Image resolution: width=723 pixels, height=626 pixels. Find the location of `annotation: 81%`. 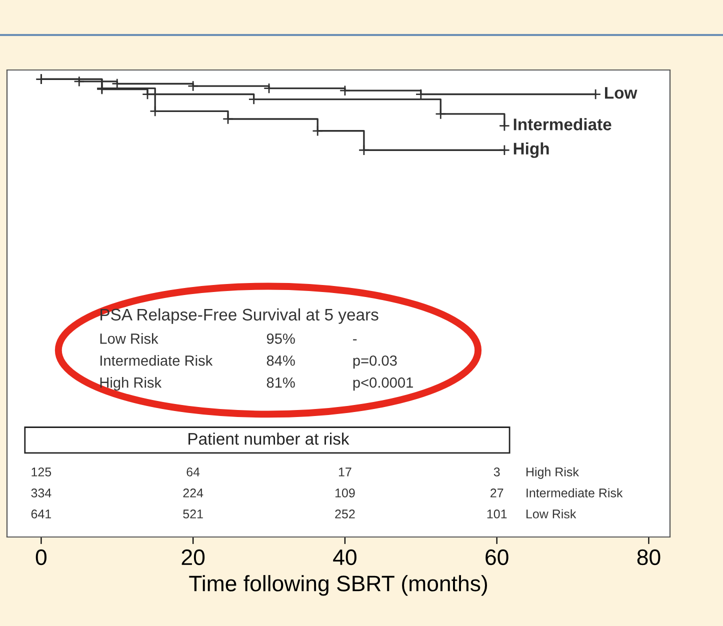

annotation: 81% is located at coordinates (280, 382).